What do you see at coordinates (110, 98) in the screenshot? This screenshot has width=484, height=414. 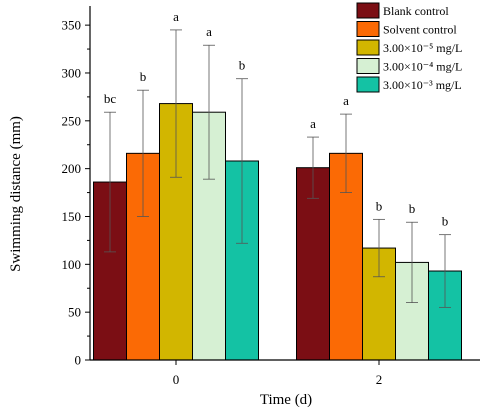 I see `significance-label-0-0: bc` at bounding box center [110, 98].